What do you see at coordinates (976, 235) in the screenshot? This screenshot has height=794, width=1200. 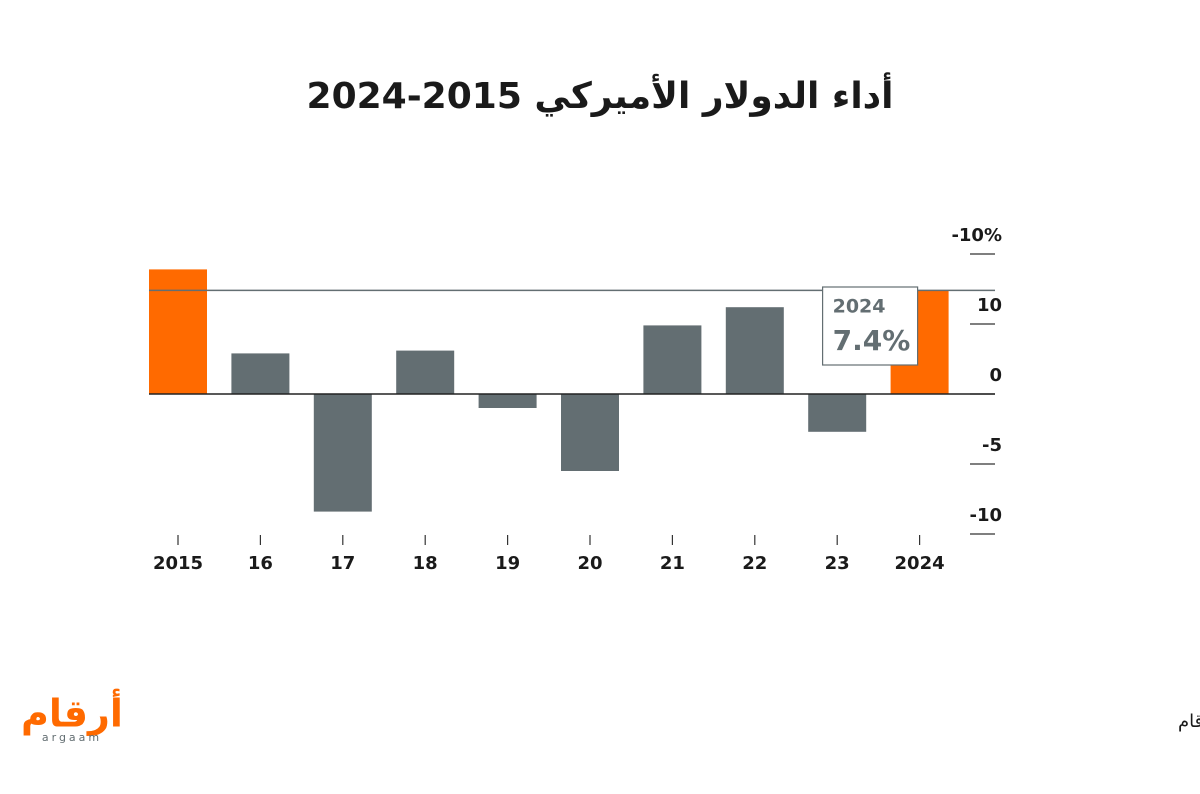 I see `y-tick-label: -10%` at bounding box center [976, 235].